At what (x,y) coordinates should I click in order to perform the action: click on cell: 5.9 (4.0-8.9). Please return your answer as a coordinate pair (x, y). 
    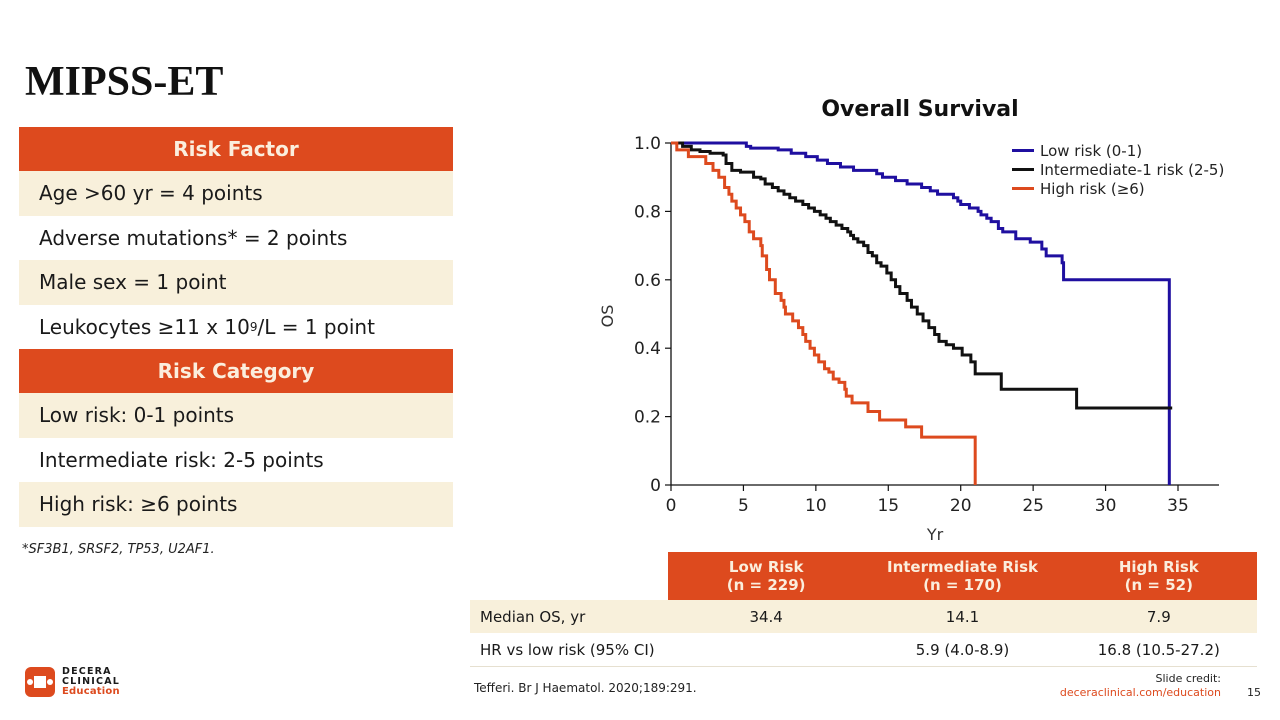
    Looking at the image, I should click on (962, 649).